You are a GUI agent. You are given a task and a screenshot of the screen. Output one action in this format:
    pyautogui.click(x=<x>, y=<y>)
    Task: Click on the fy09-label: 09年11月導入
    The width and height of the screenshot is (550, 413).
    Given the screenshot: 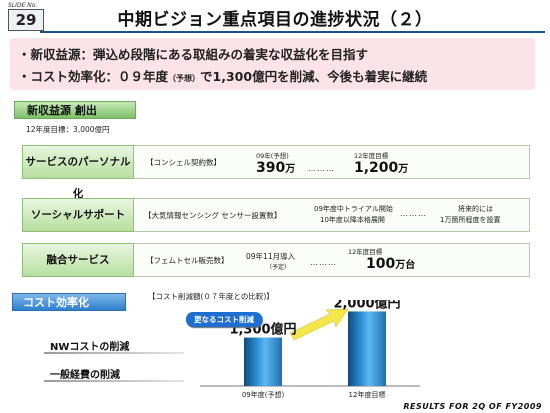 What is the action you would take?
    pyautogui.click(x=271, y=256)
    